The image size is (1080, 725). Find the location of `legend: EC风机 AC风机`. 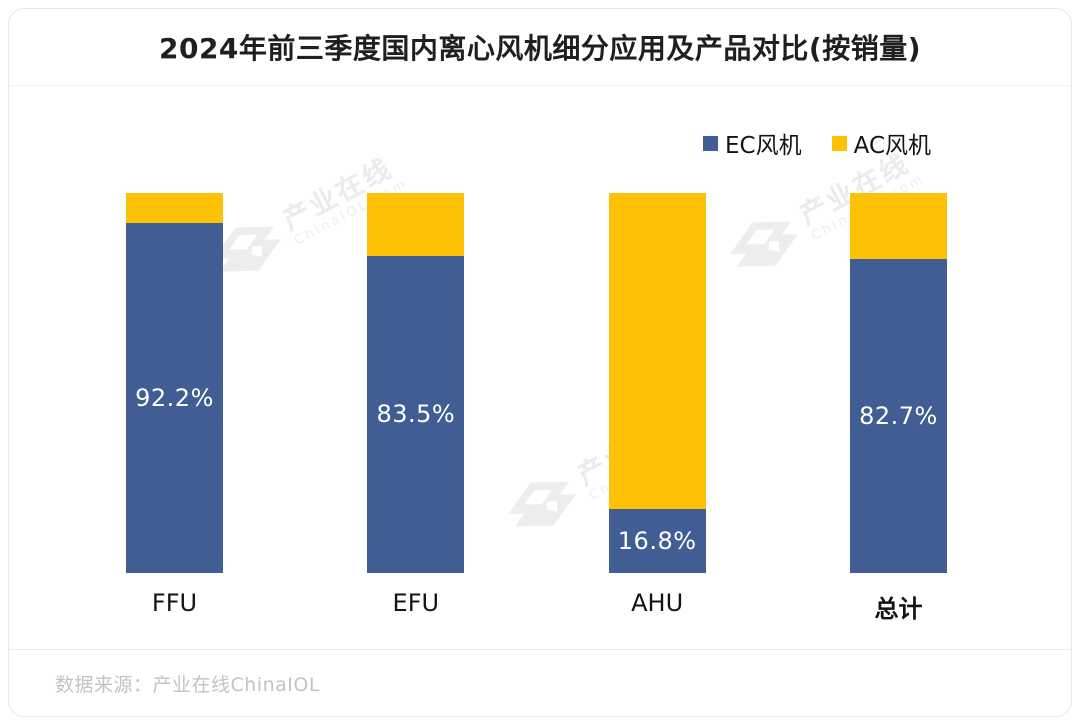

legend: EC风机 AC风机 is located at coordinates (817, 143).